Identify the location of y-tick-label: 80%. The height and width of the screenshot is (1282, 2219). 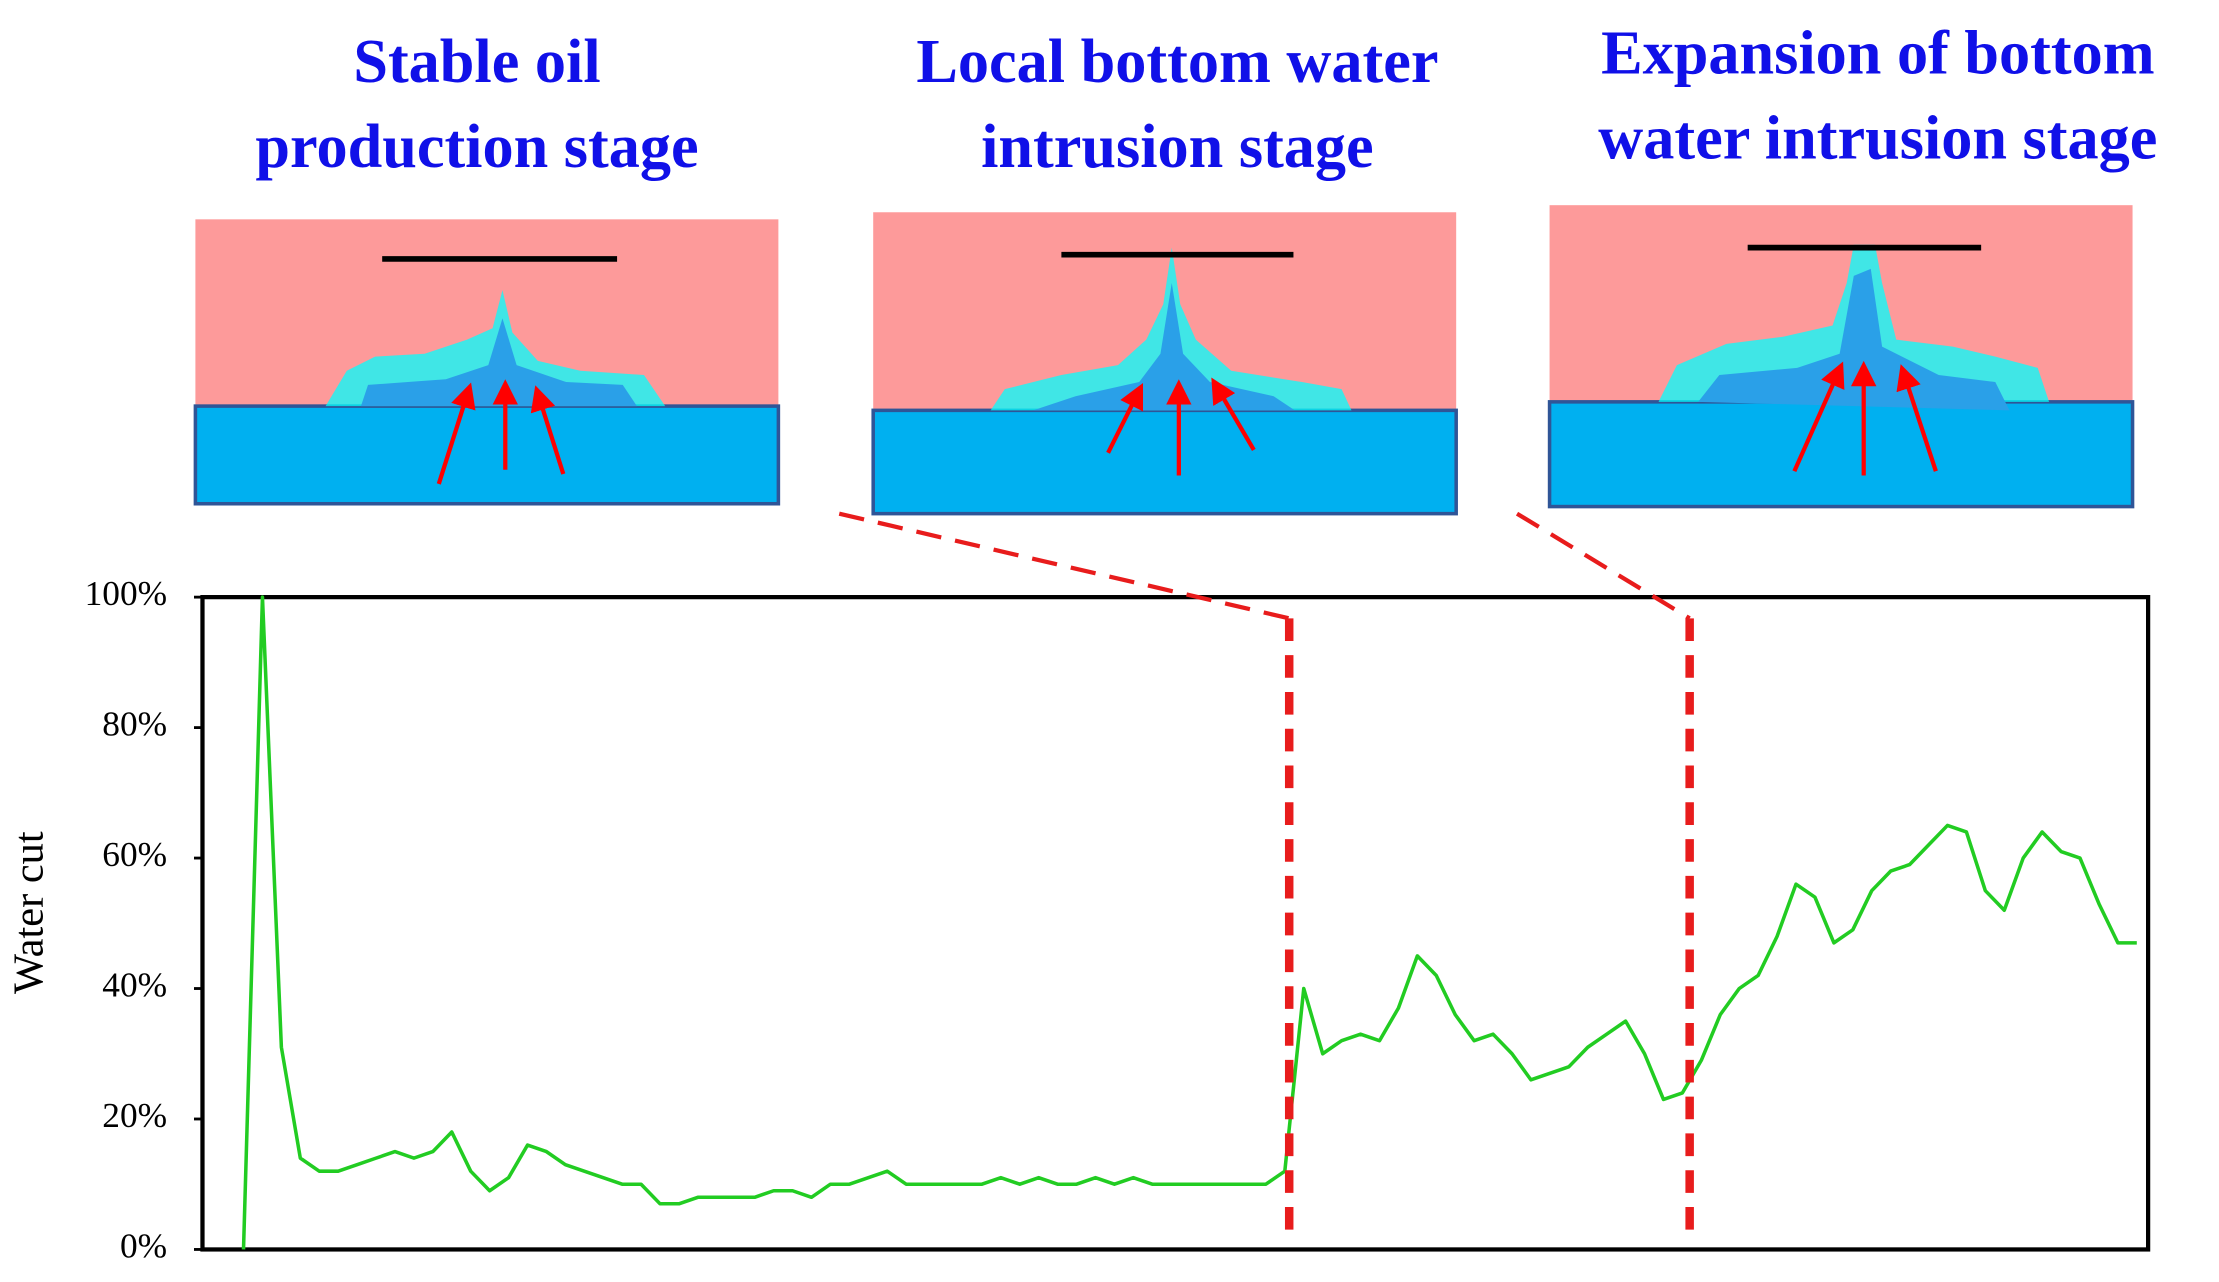
(134, 724).